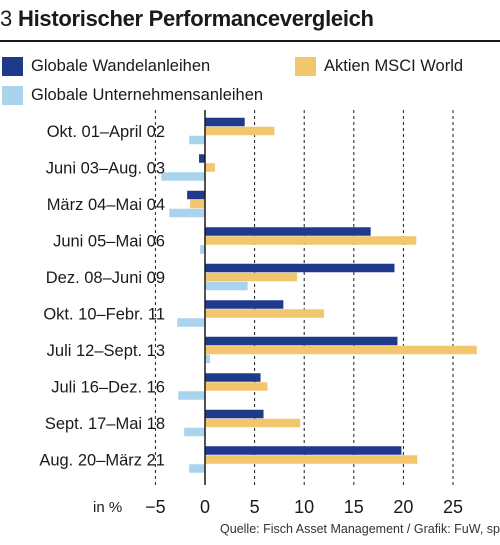  Describe the element at coordinates (106, 132) in the screenshot. I see `category-label: Okt. 01–April 02` at that location.